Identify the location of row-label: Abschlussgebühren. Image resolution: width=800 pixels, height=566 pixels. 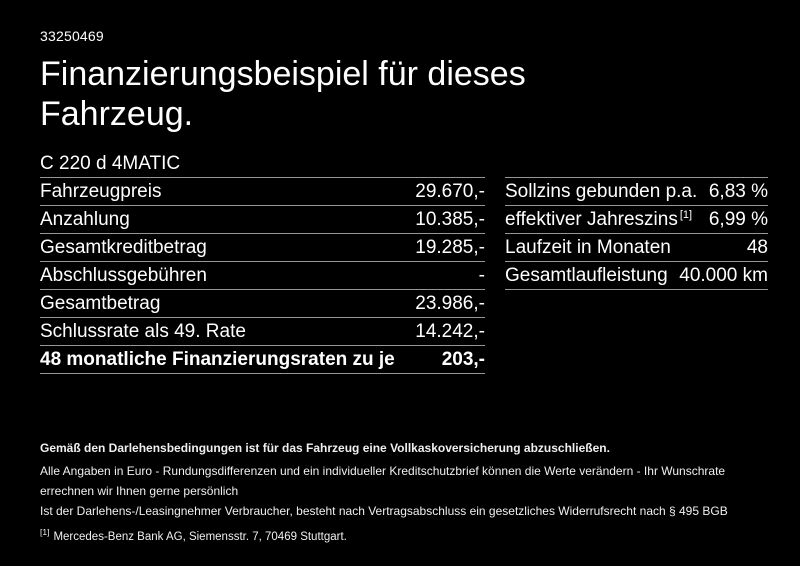
(123, 275).